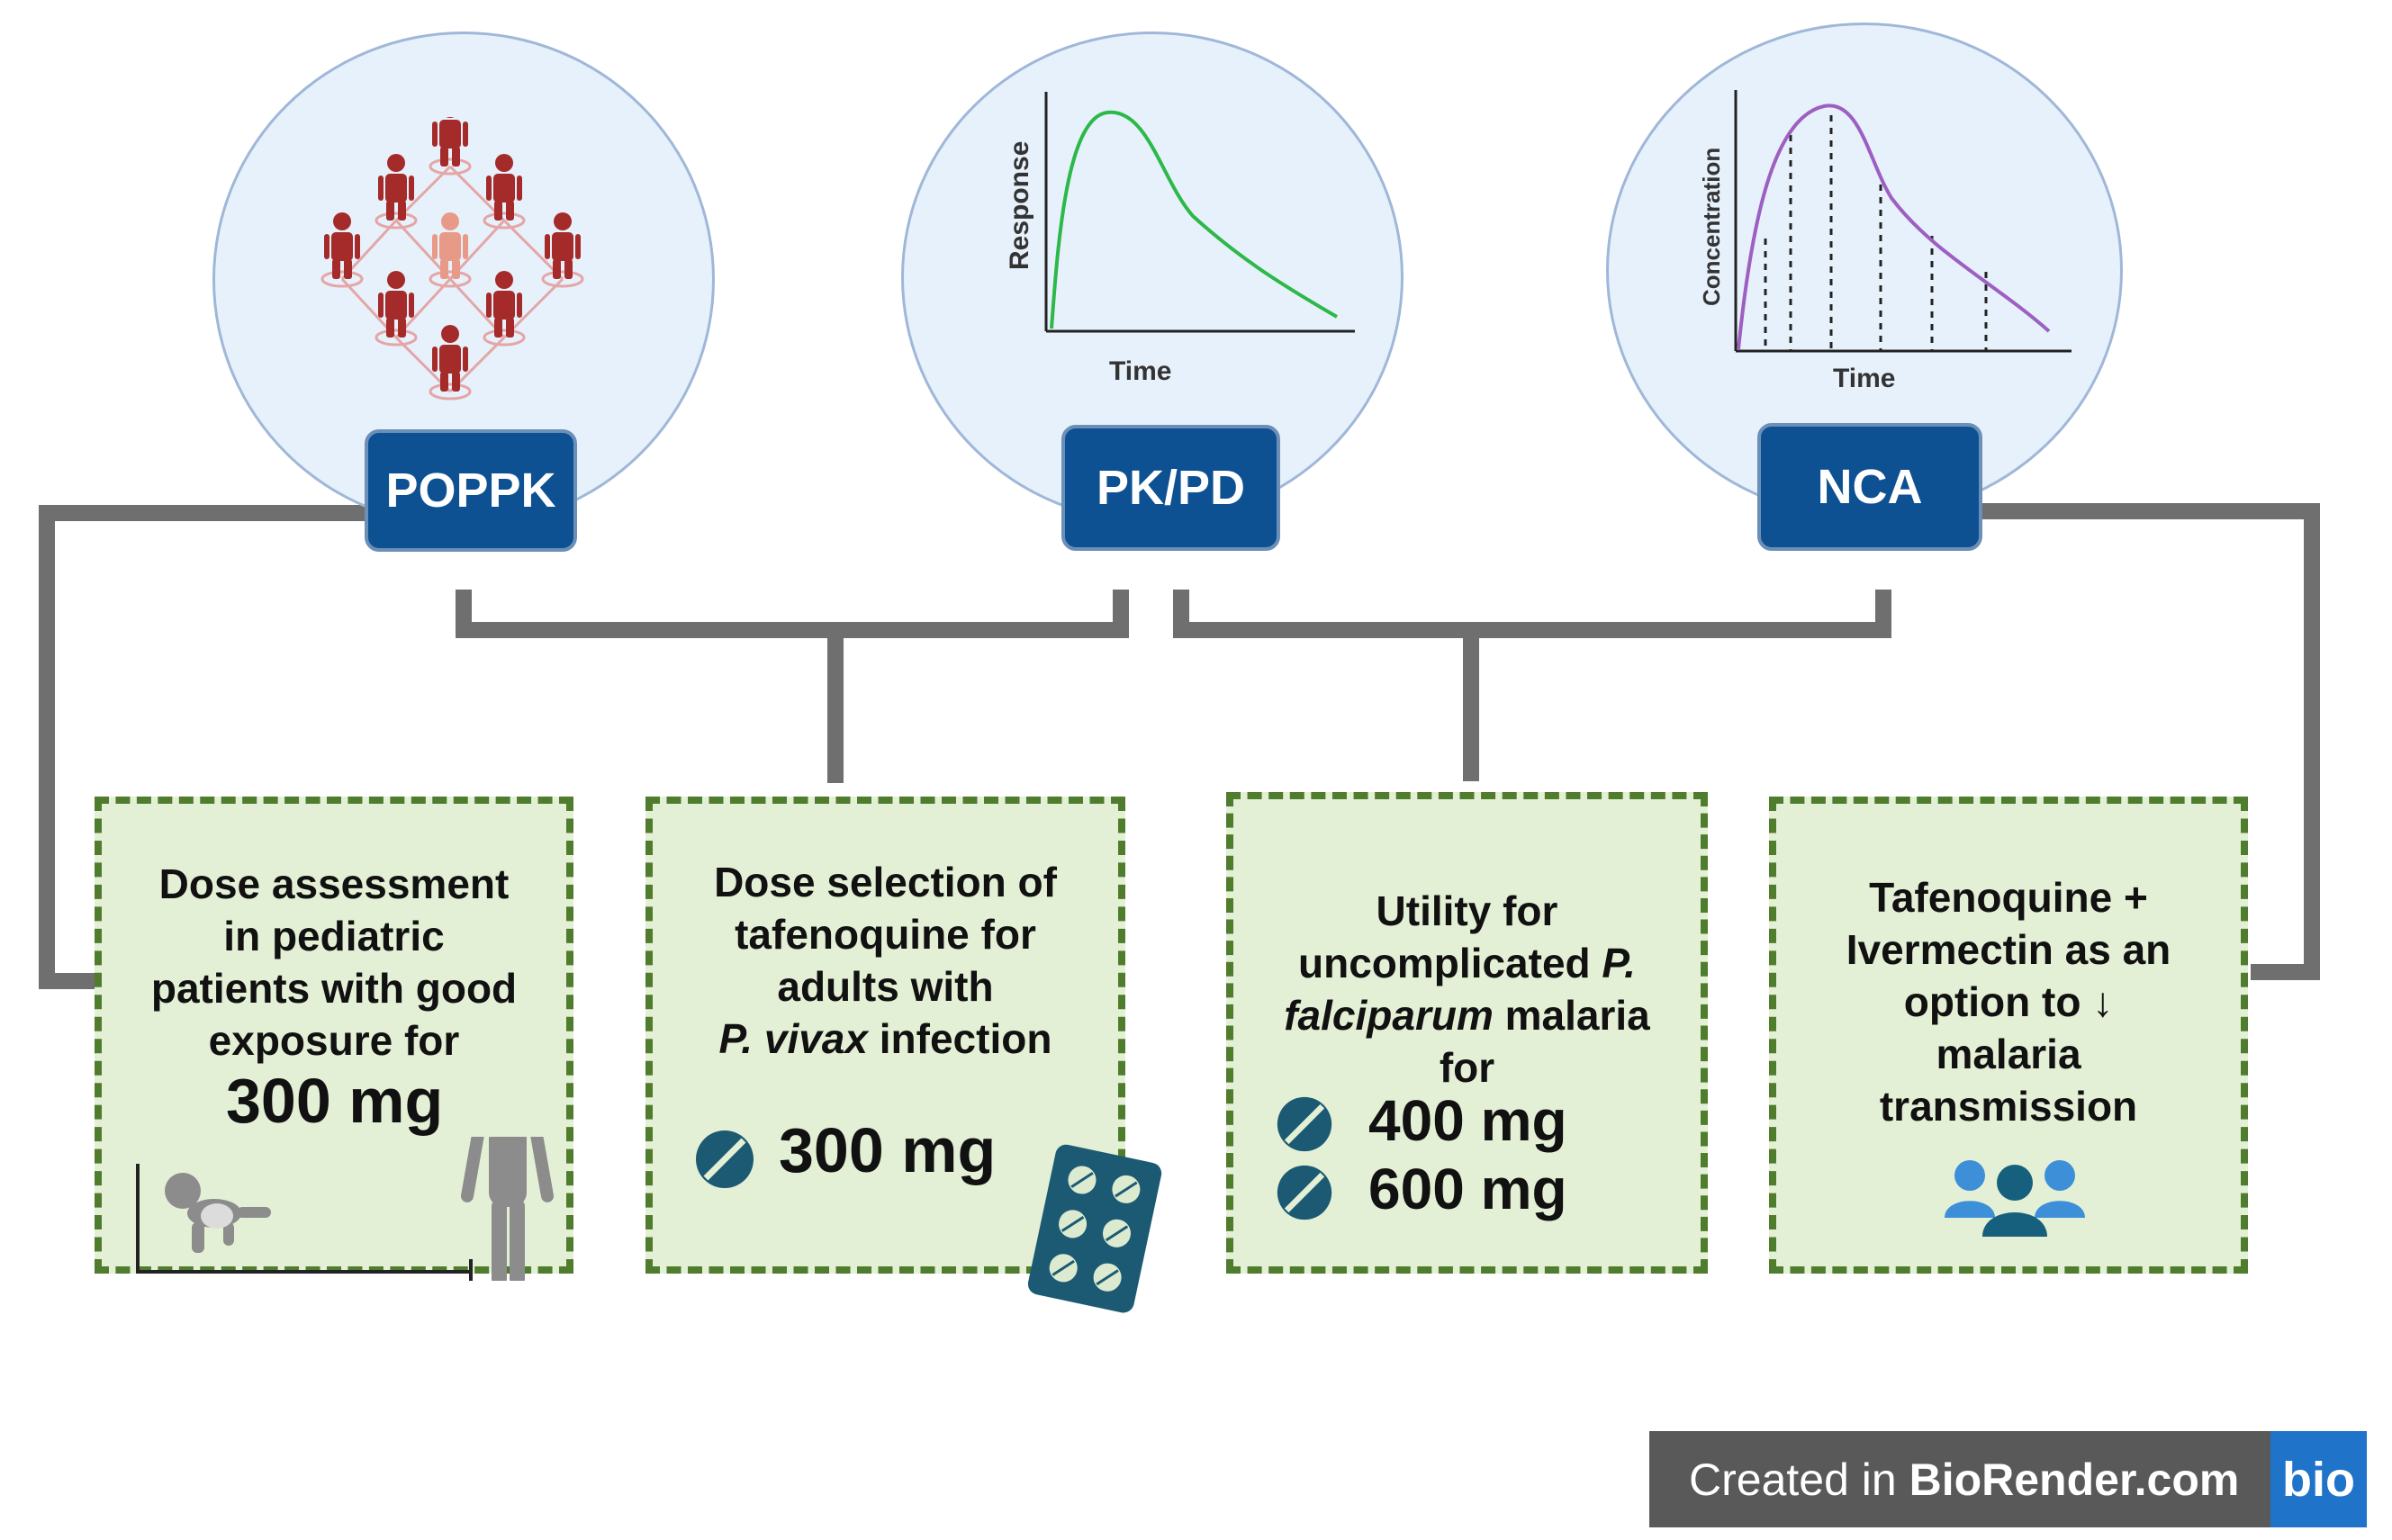  I want to click on pkpd-xlabel: Time, so click(1140, 371).